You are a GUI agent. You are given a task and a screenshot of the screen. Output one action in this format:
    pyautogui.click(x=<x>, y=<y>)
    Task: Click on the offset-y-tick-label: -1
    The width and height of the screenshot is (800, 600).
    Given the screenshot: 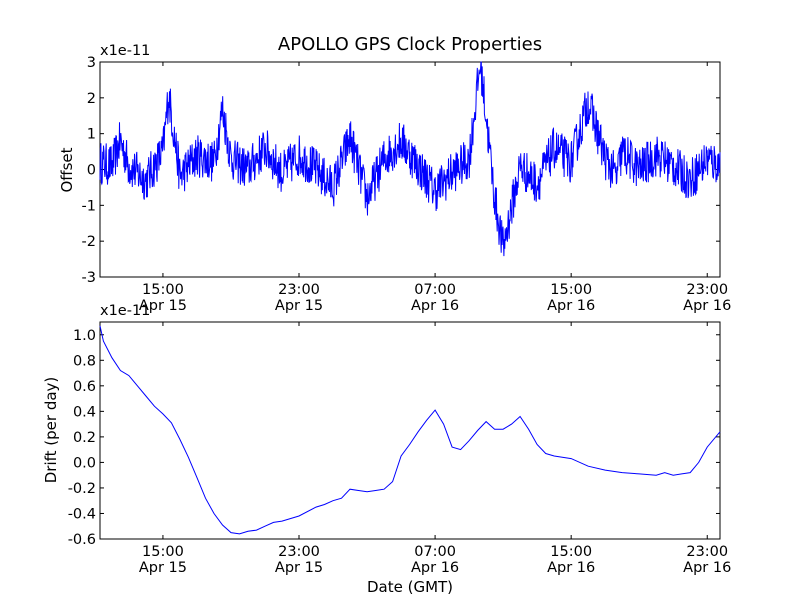 What is the action you would take?
    pyautogui.click(x=89, y=206)
    